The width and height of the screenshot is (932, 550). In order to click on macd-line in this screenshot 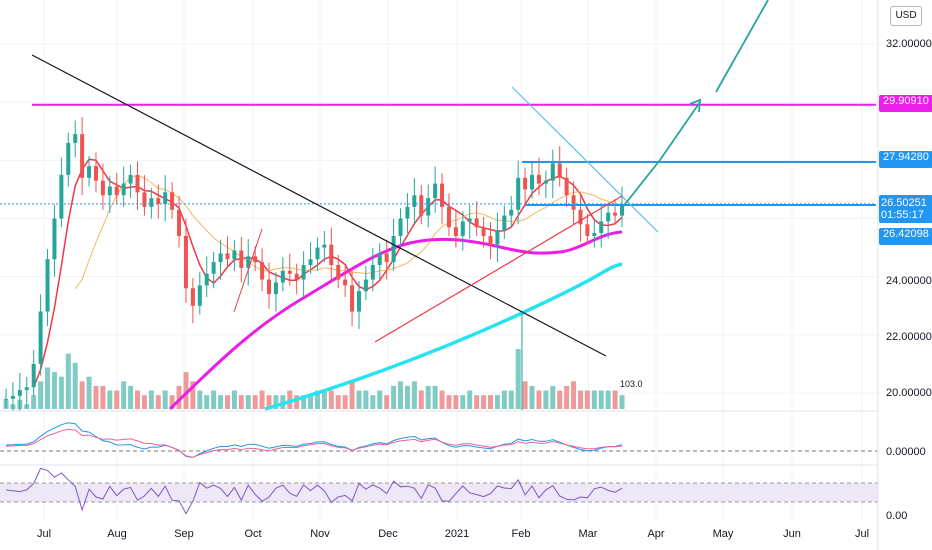, I will do `click(314, 440)`.